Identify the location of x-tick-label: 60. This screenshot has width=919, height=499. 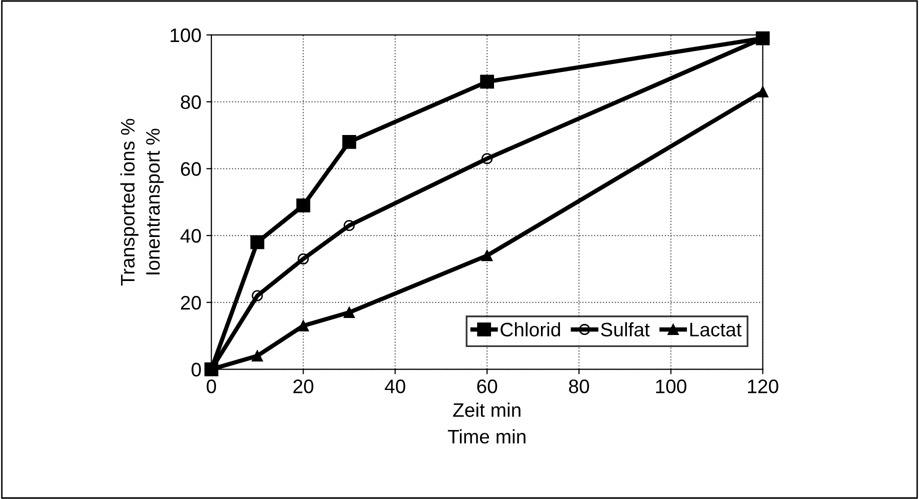
(487, 386).